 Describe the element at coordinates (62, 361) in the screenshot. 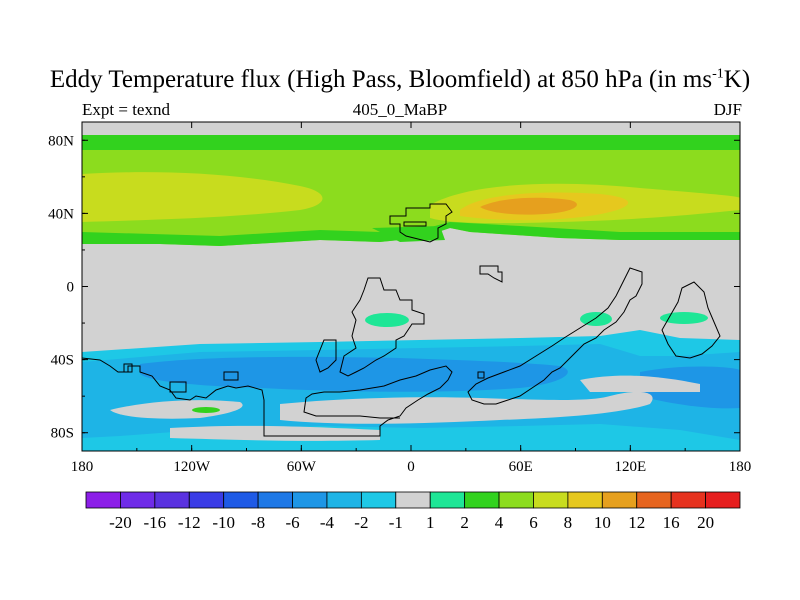

I see `y-tick-label: 40S` at that location.